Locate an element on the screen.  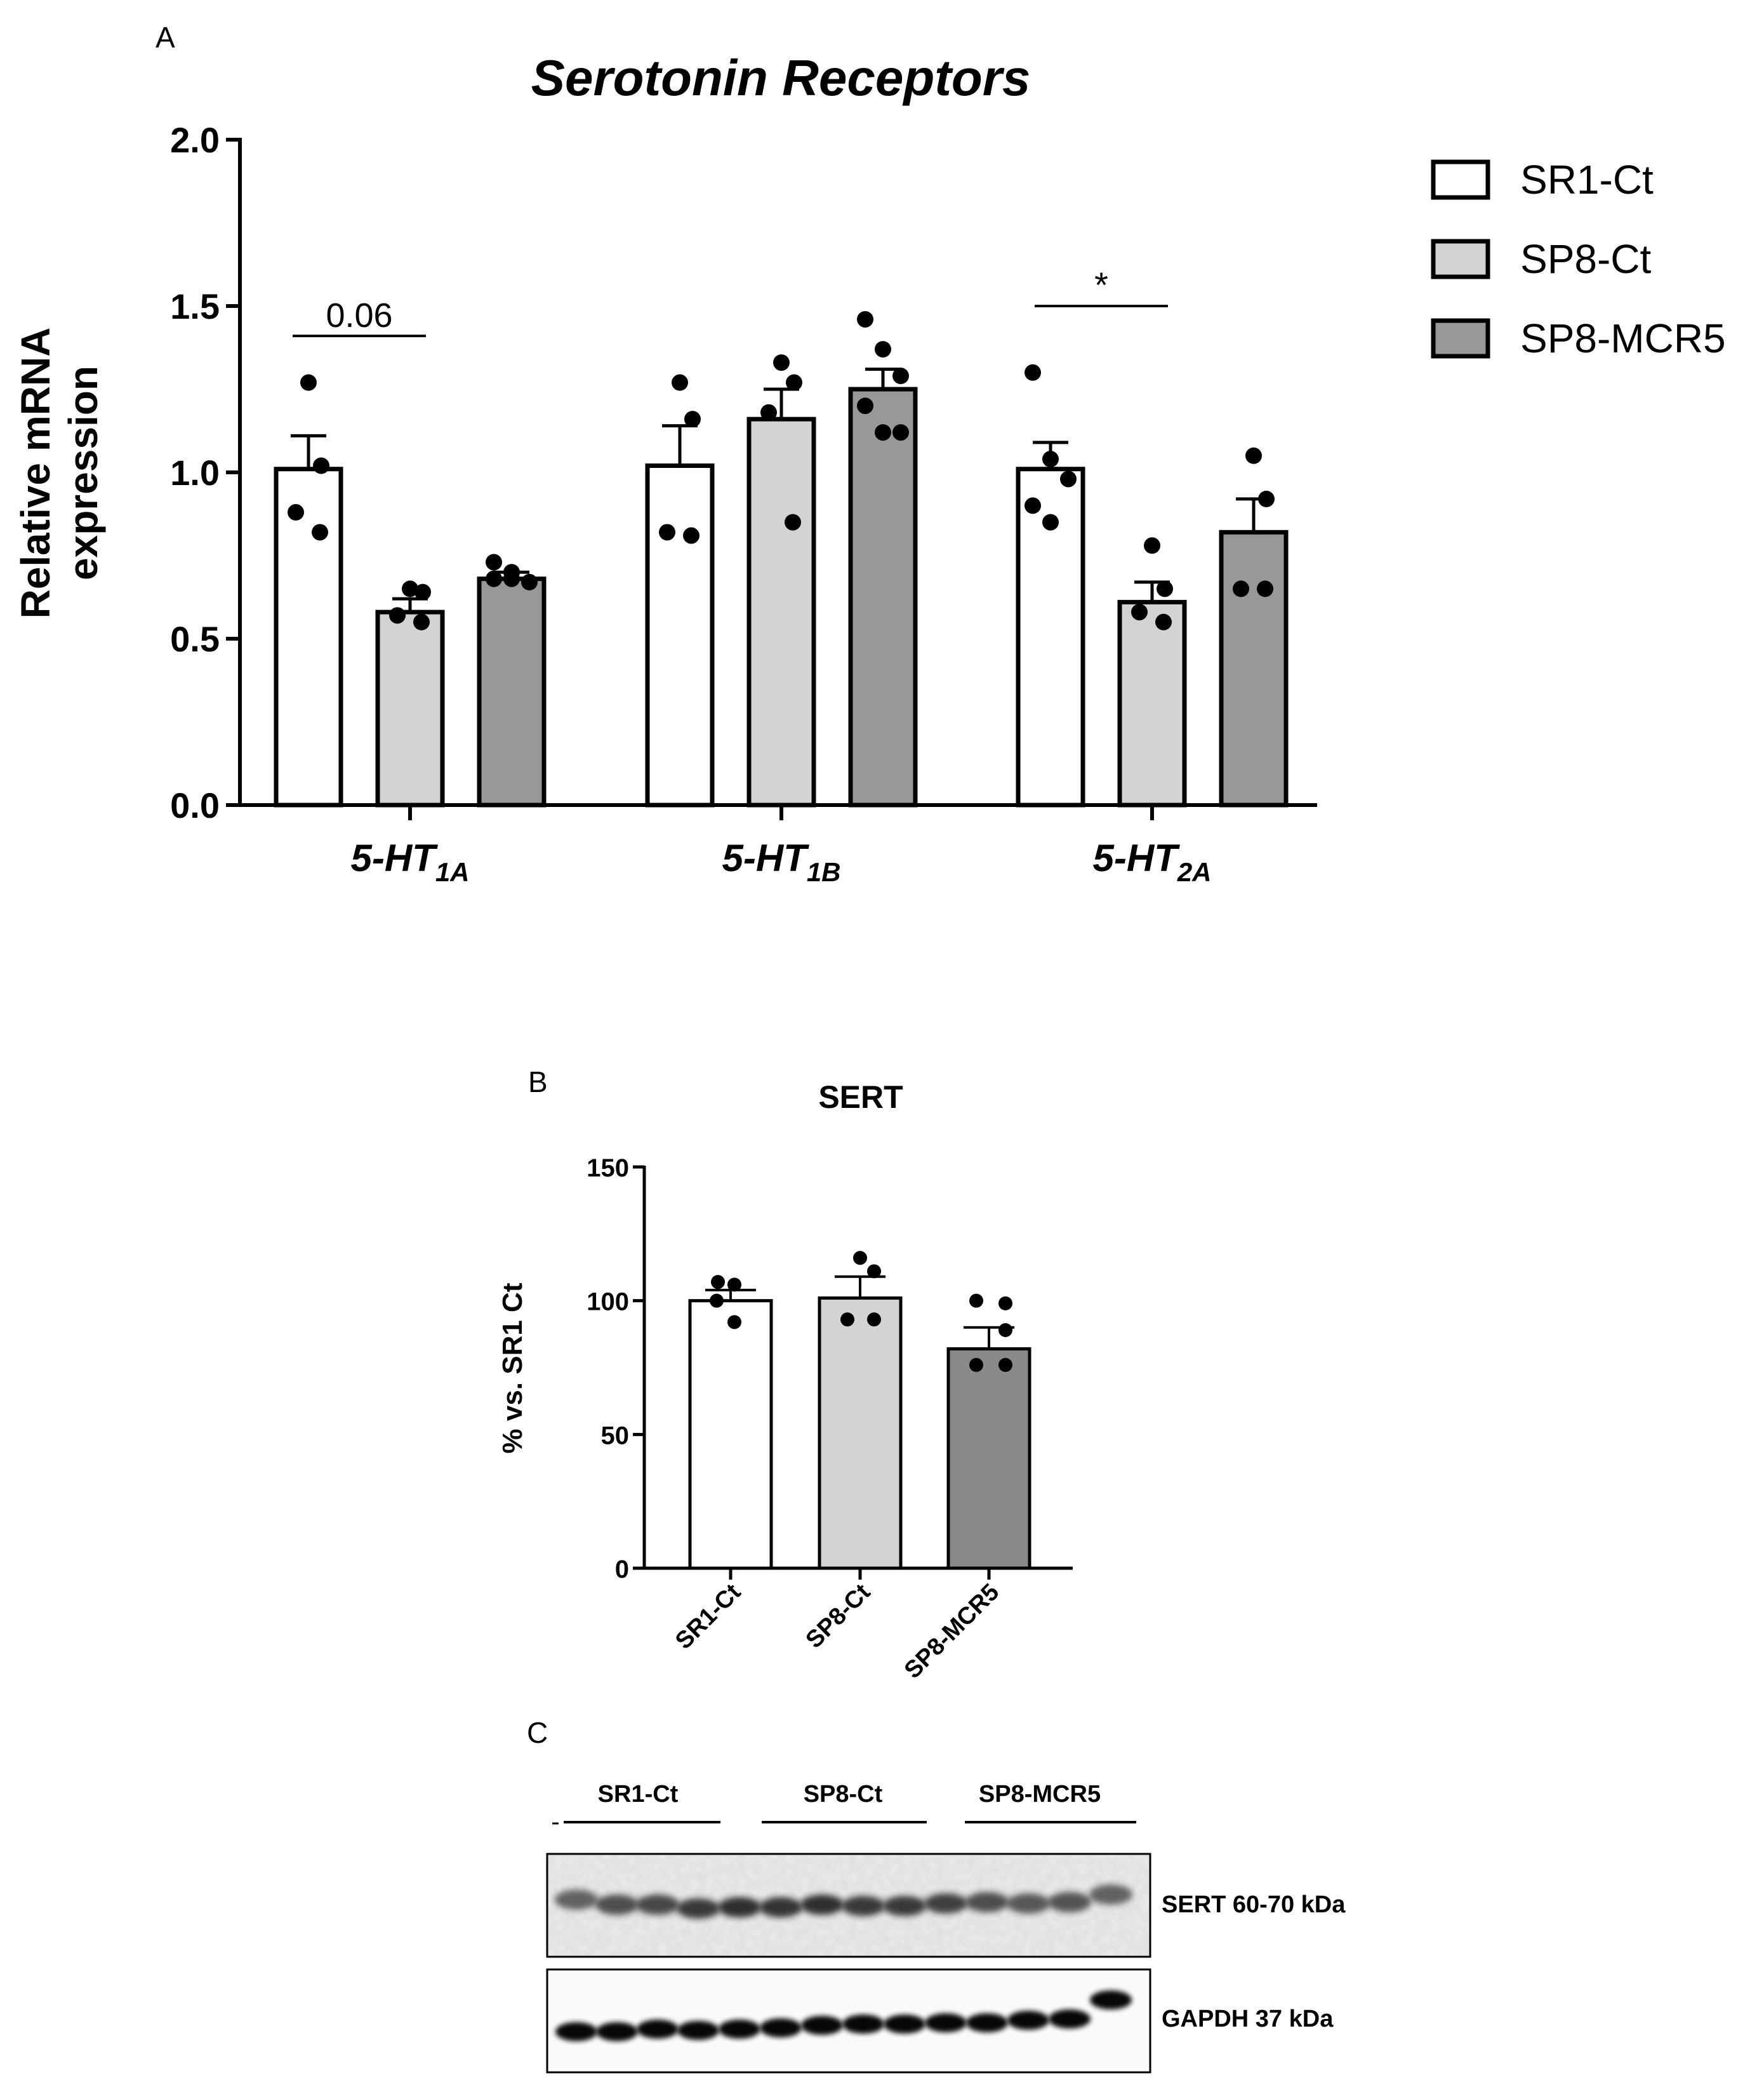
x-tick-label: SR1-Ct is located at coordinates (708, 1617).